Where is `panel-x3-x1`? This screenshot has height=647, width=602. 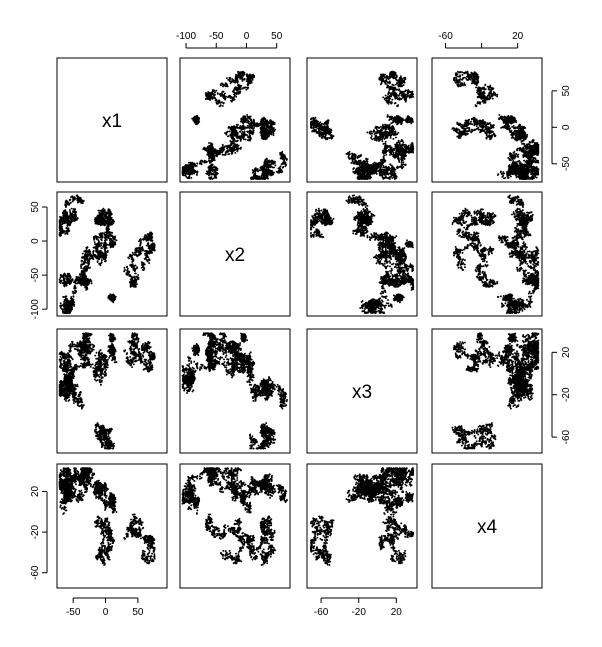
panel-x3-x1 is located at coordinates (112, 391).